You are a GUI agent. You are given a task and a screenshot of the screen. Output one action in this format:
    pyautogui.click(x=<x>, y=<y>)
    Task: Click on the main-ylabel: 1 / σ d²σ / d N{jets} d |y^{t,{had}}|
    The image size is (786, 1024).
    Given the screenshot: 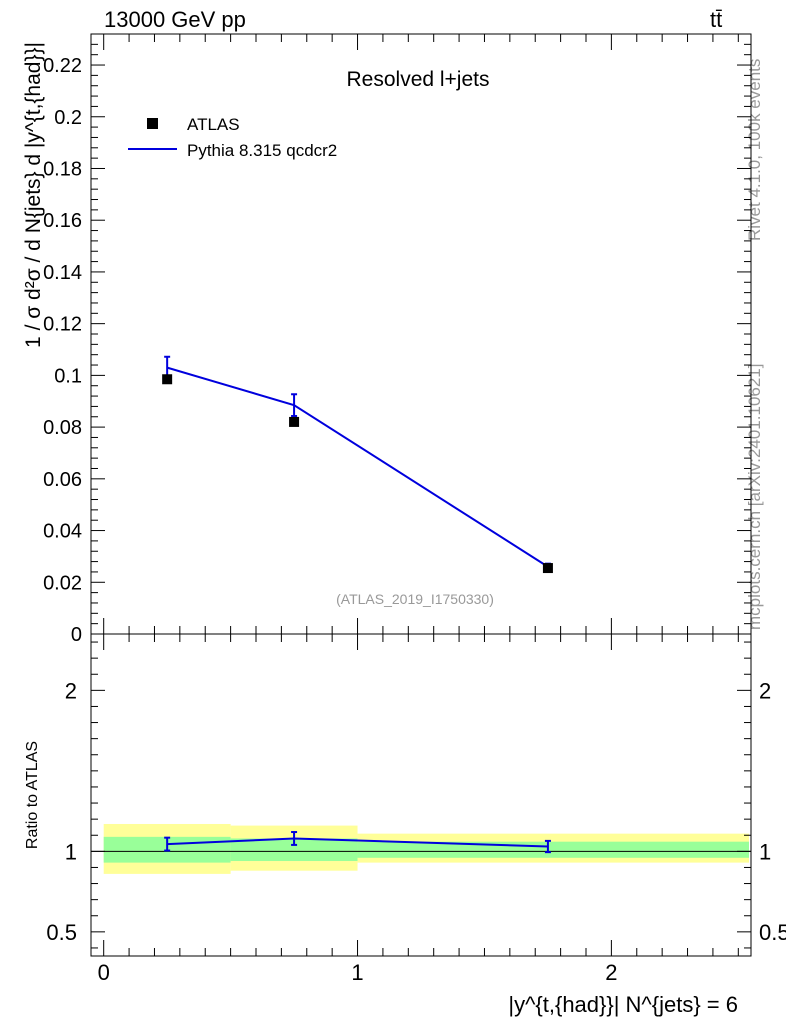 What is the action you would take?
    pyautogui.click(x=33, y=195)
    